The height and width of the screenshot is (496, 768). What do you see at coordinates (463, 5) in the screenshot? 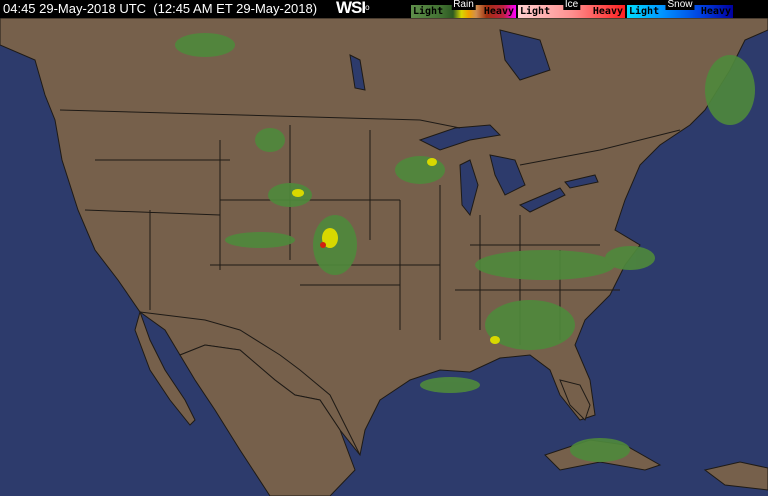
I see `legend-rain-title: Rain` at bounding box center [463, 5].